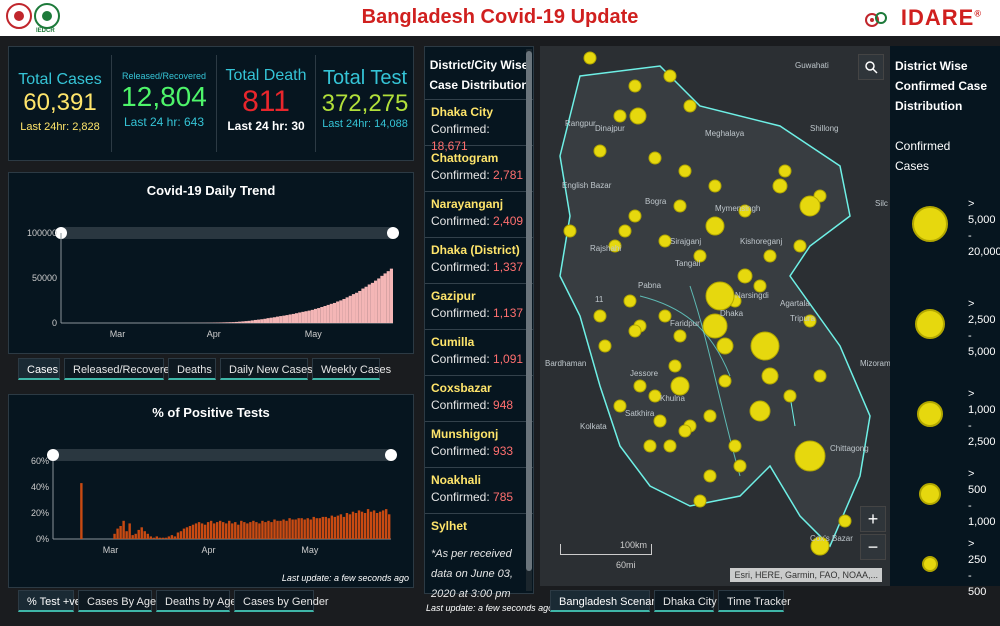 This screenshot has width=1000, height=626. What do you see at coordinates (984, 228) in the screenshot?
I see `legend-label: > 5,000 - 20,000` at bounding box center [984, 228].